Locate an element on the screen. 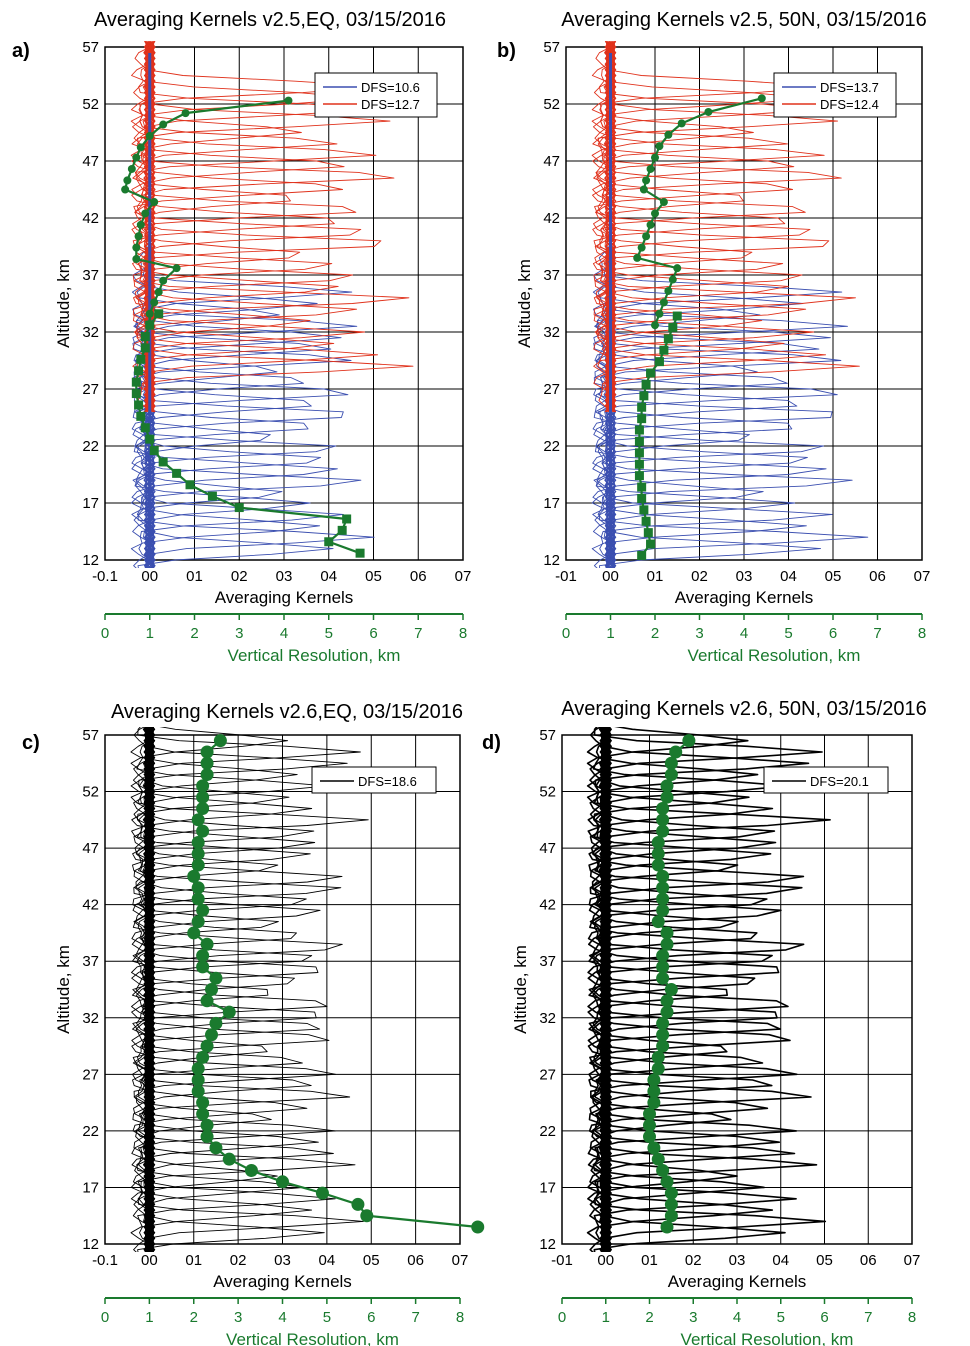  panel-label: a) is located at coordinates (21, 51).